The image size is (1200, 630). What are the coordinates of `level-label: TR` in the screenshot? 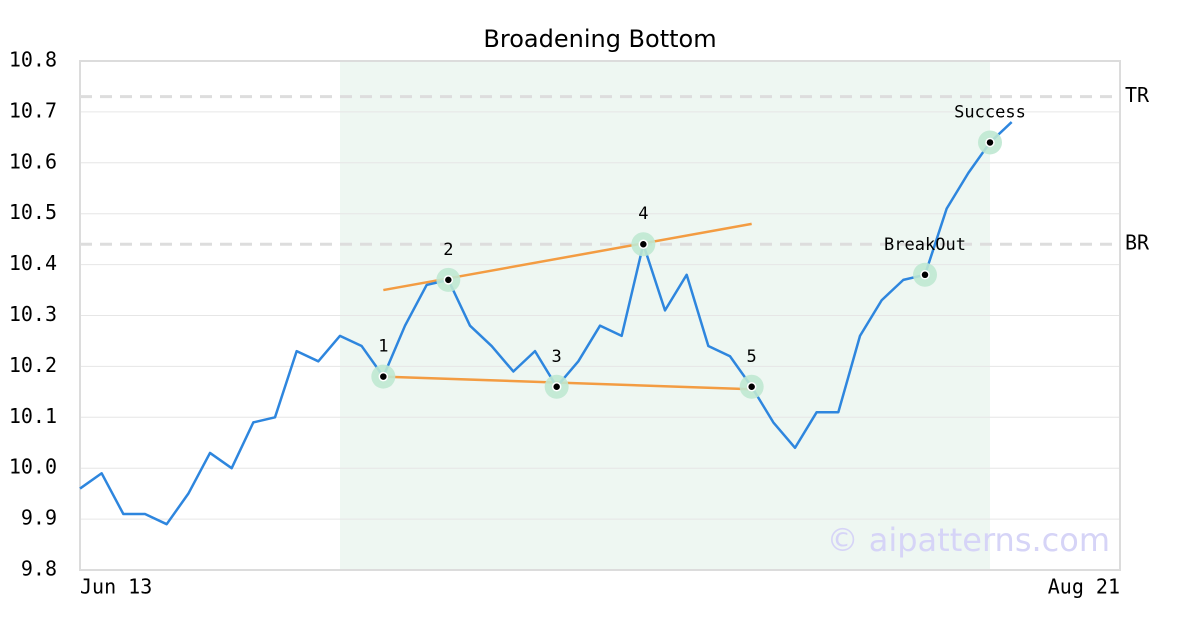 It's located at (1137, 95).